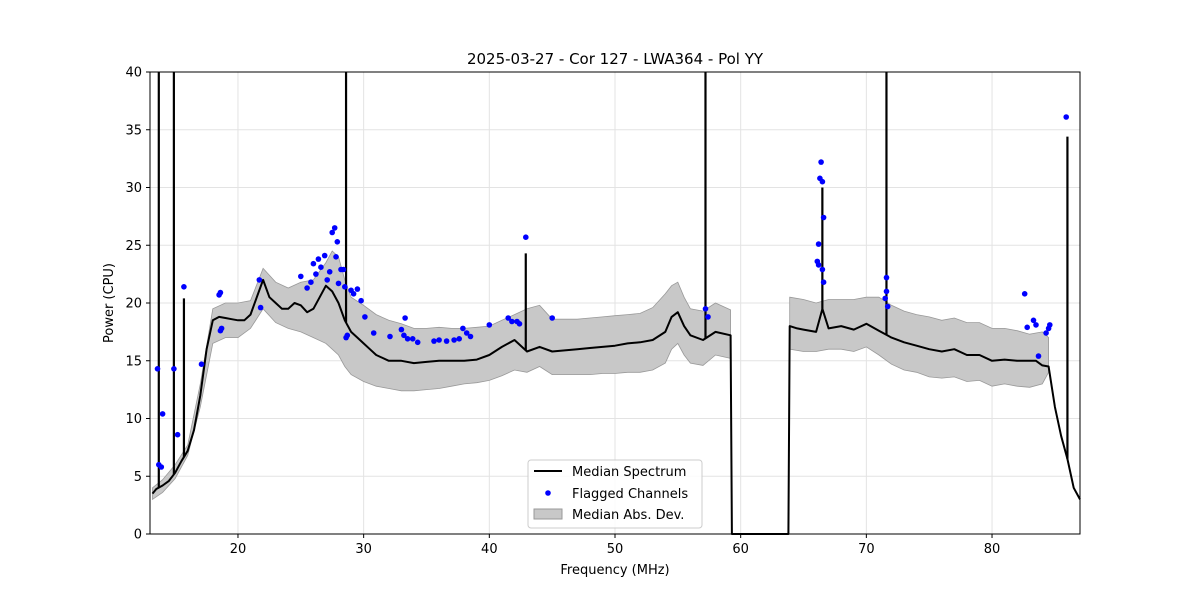 This screenshot has width=1200, height=604. I want to click on legend-swatch-flagged, so click(548, 493).